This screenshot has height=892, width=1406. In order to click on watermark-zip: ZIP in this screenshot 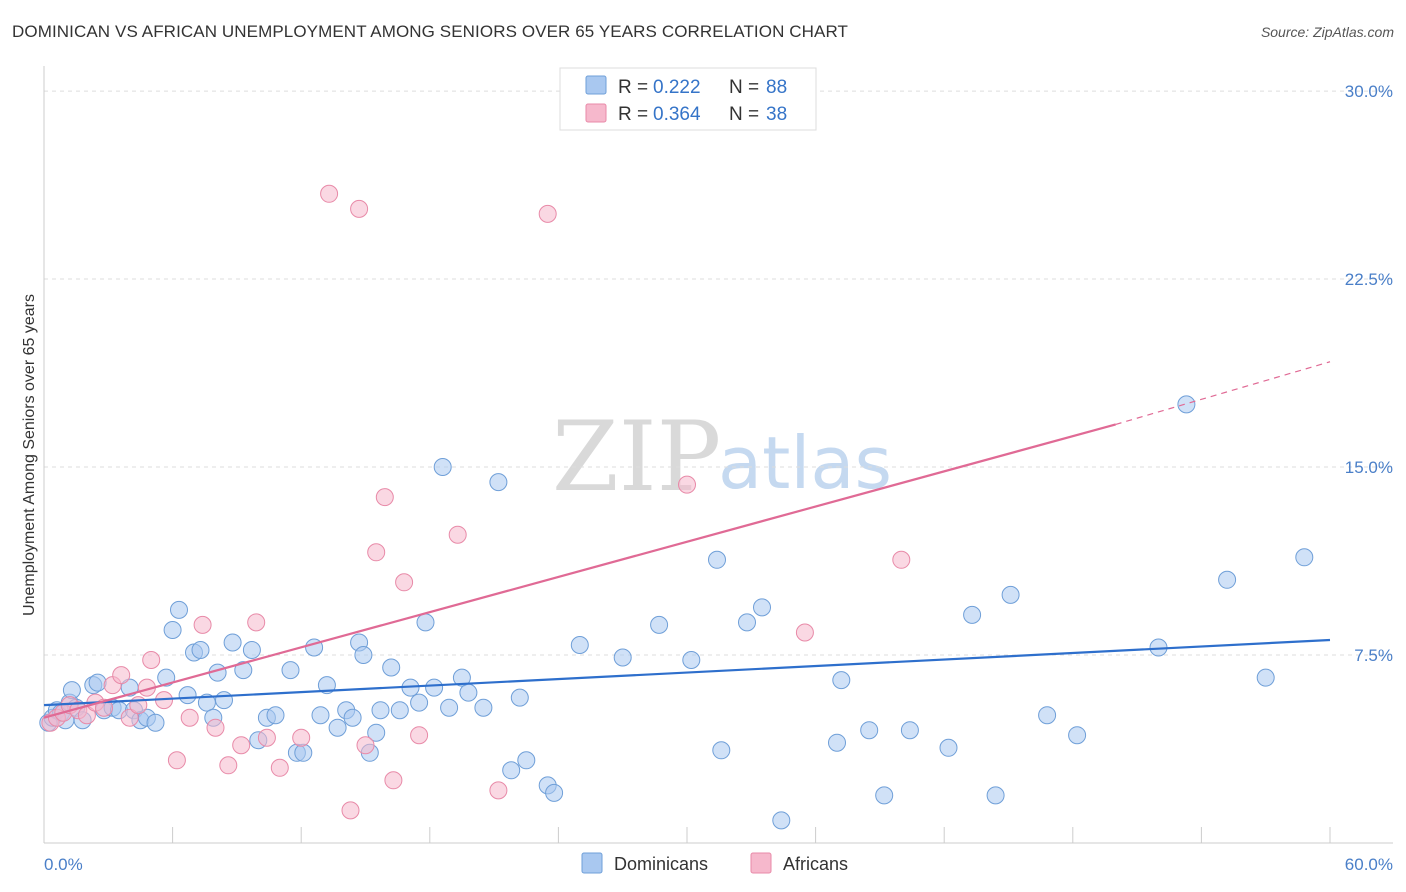, I will do `click(636, 457)`.